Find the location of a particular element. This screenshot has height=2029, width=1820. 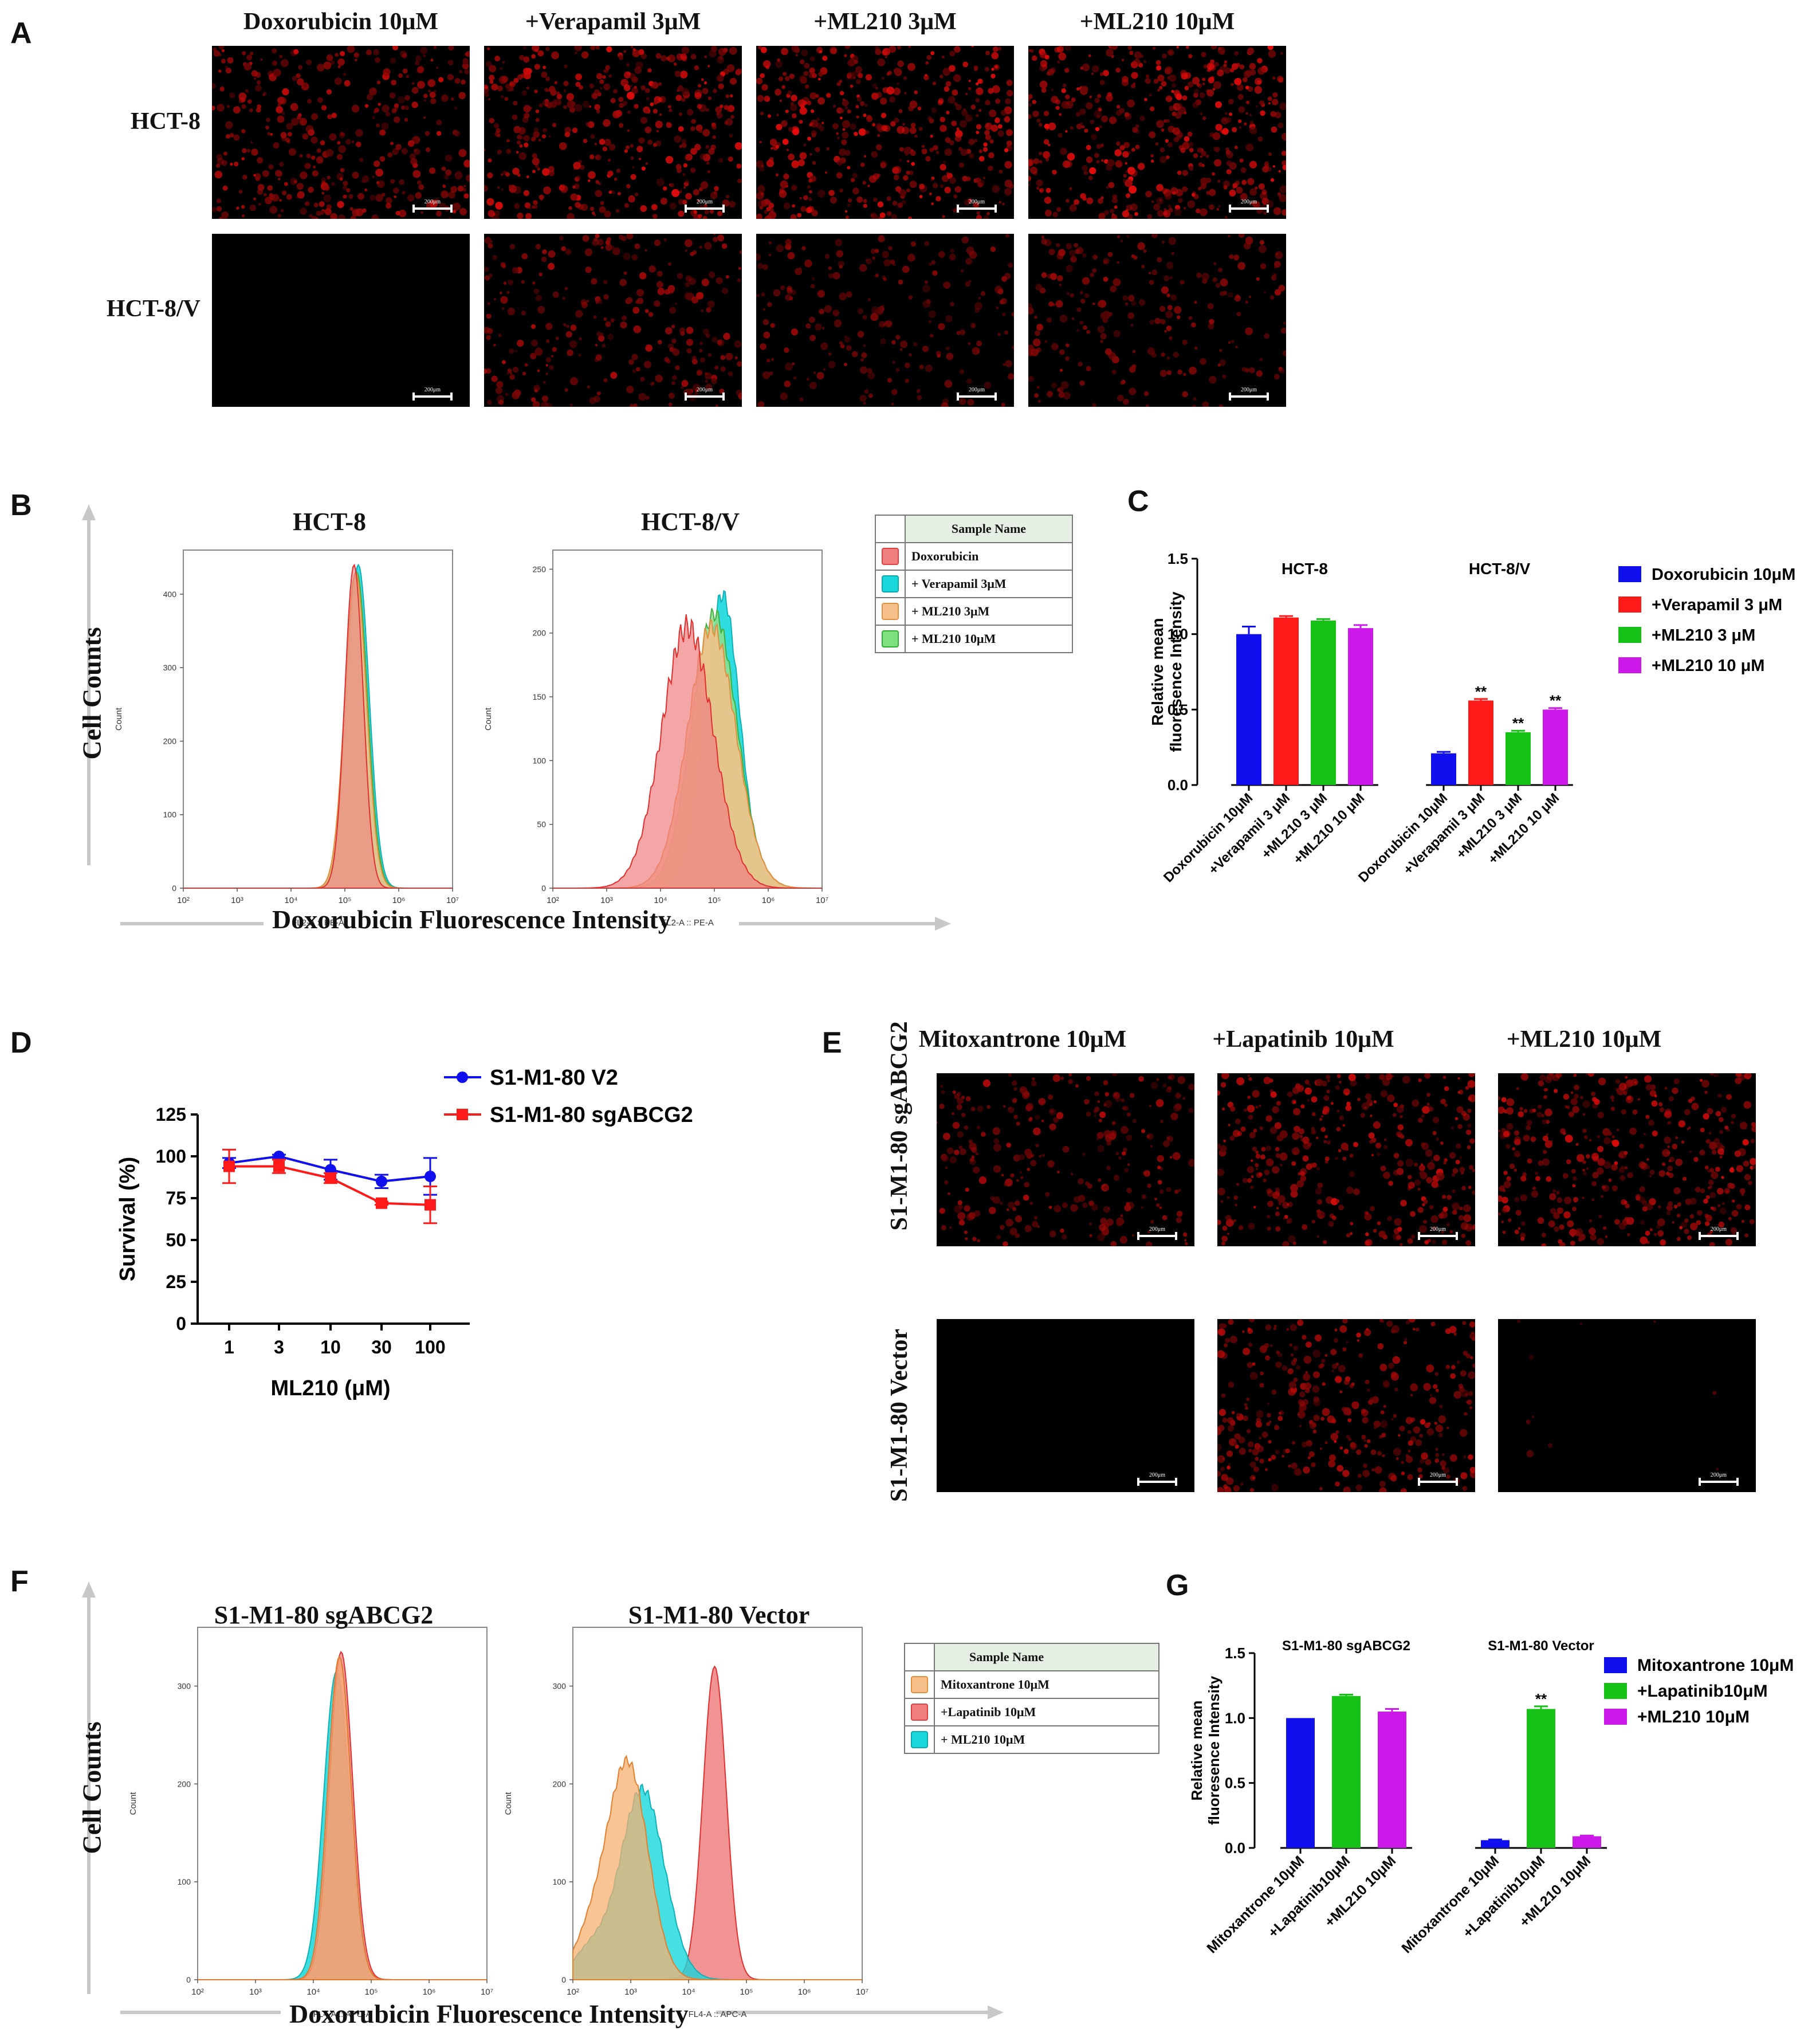

panel-a-image: 200μm is located at coordinates (1157, 320).